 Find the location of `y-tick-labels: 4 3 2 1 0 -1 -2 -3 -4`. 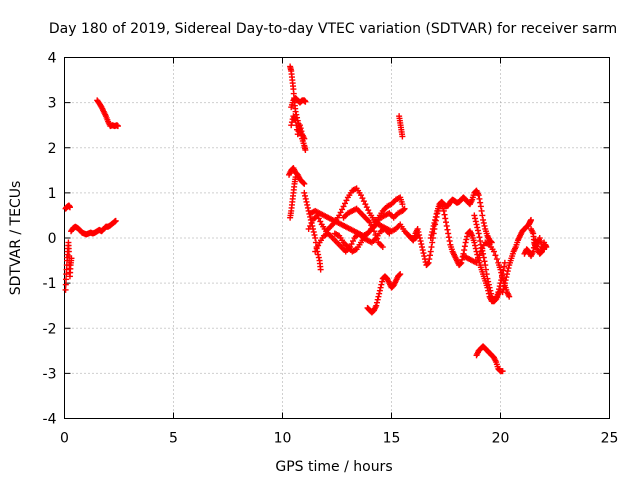

y-tick-labels: 4 3 2 1 0 -1 -2 -3 -4 is located at coordinates (50, 239).